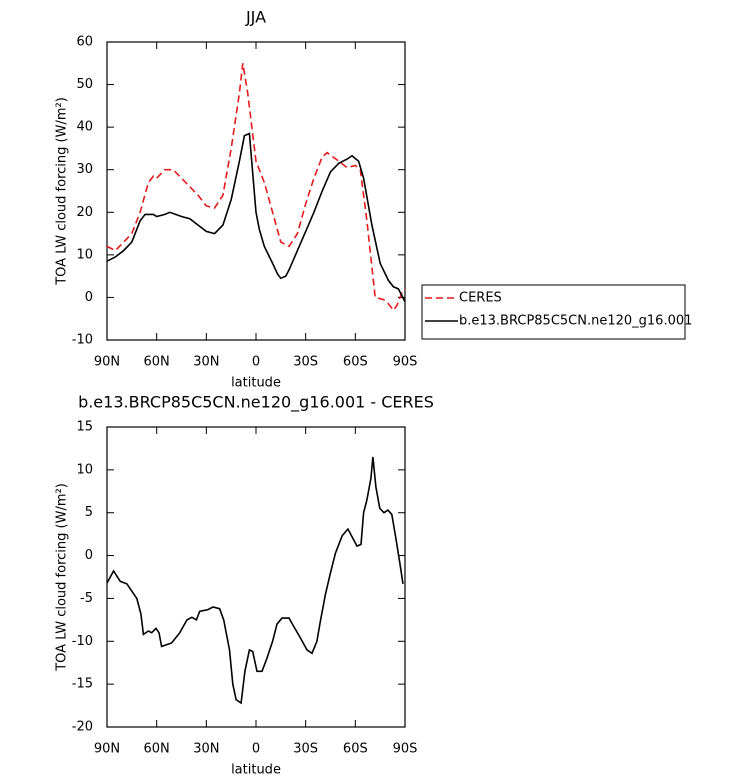 This screenshot has height=781, width=733. I want to click on legend-label: CERES, so click(480, 298).